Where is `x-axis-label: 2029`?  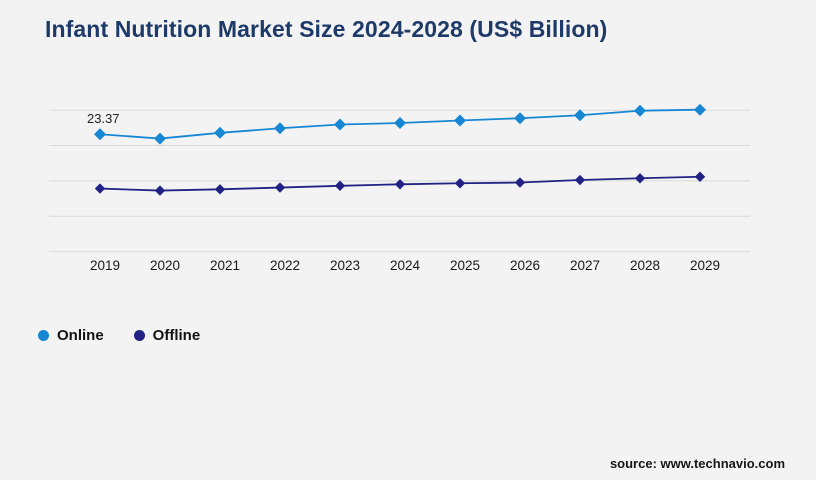
x-axis-label: 2029 is located at coordinates (705, 265).